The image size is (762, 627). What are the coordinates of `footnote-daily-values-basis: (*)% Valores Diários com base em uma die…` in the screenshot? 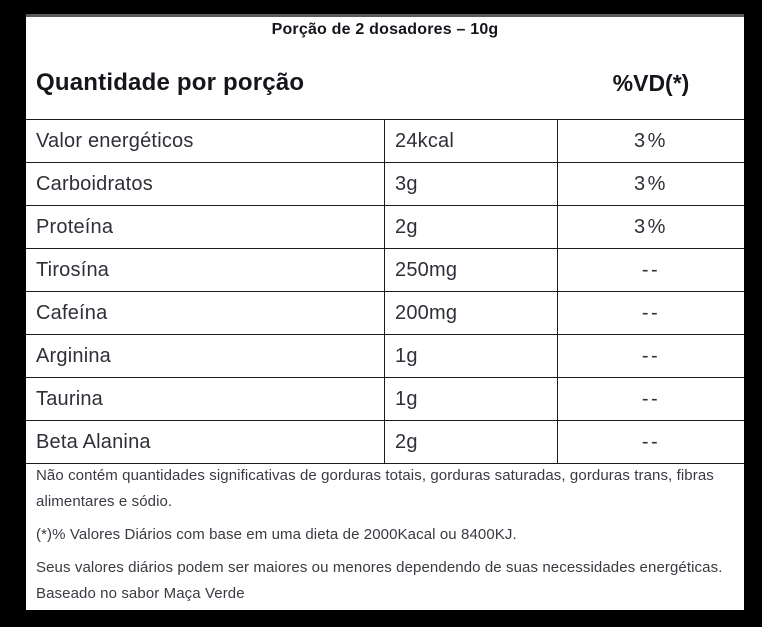 It's located at (276, 534).